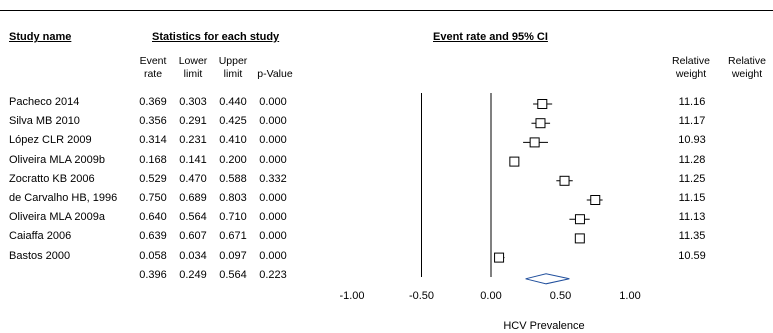 The height and width of the screenshot is (333, 773). Describe the element at coordinates (692, 198) in the screenshot. I see `study-row-weight: 11.15` at that location.